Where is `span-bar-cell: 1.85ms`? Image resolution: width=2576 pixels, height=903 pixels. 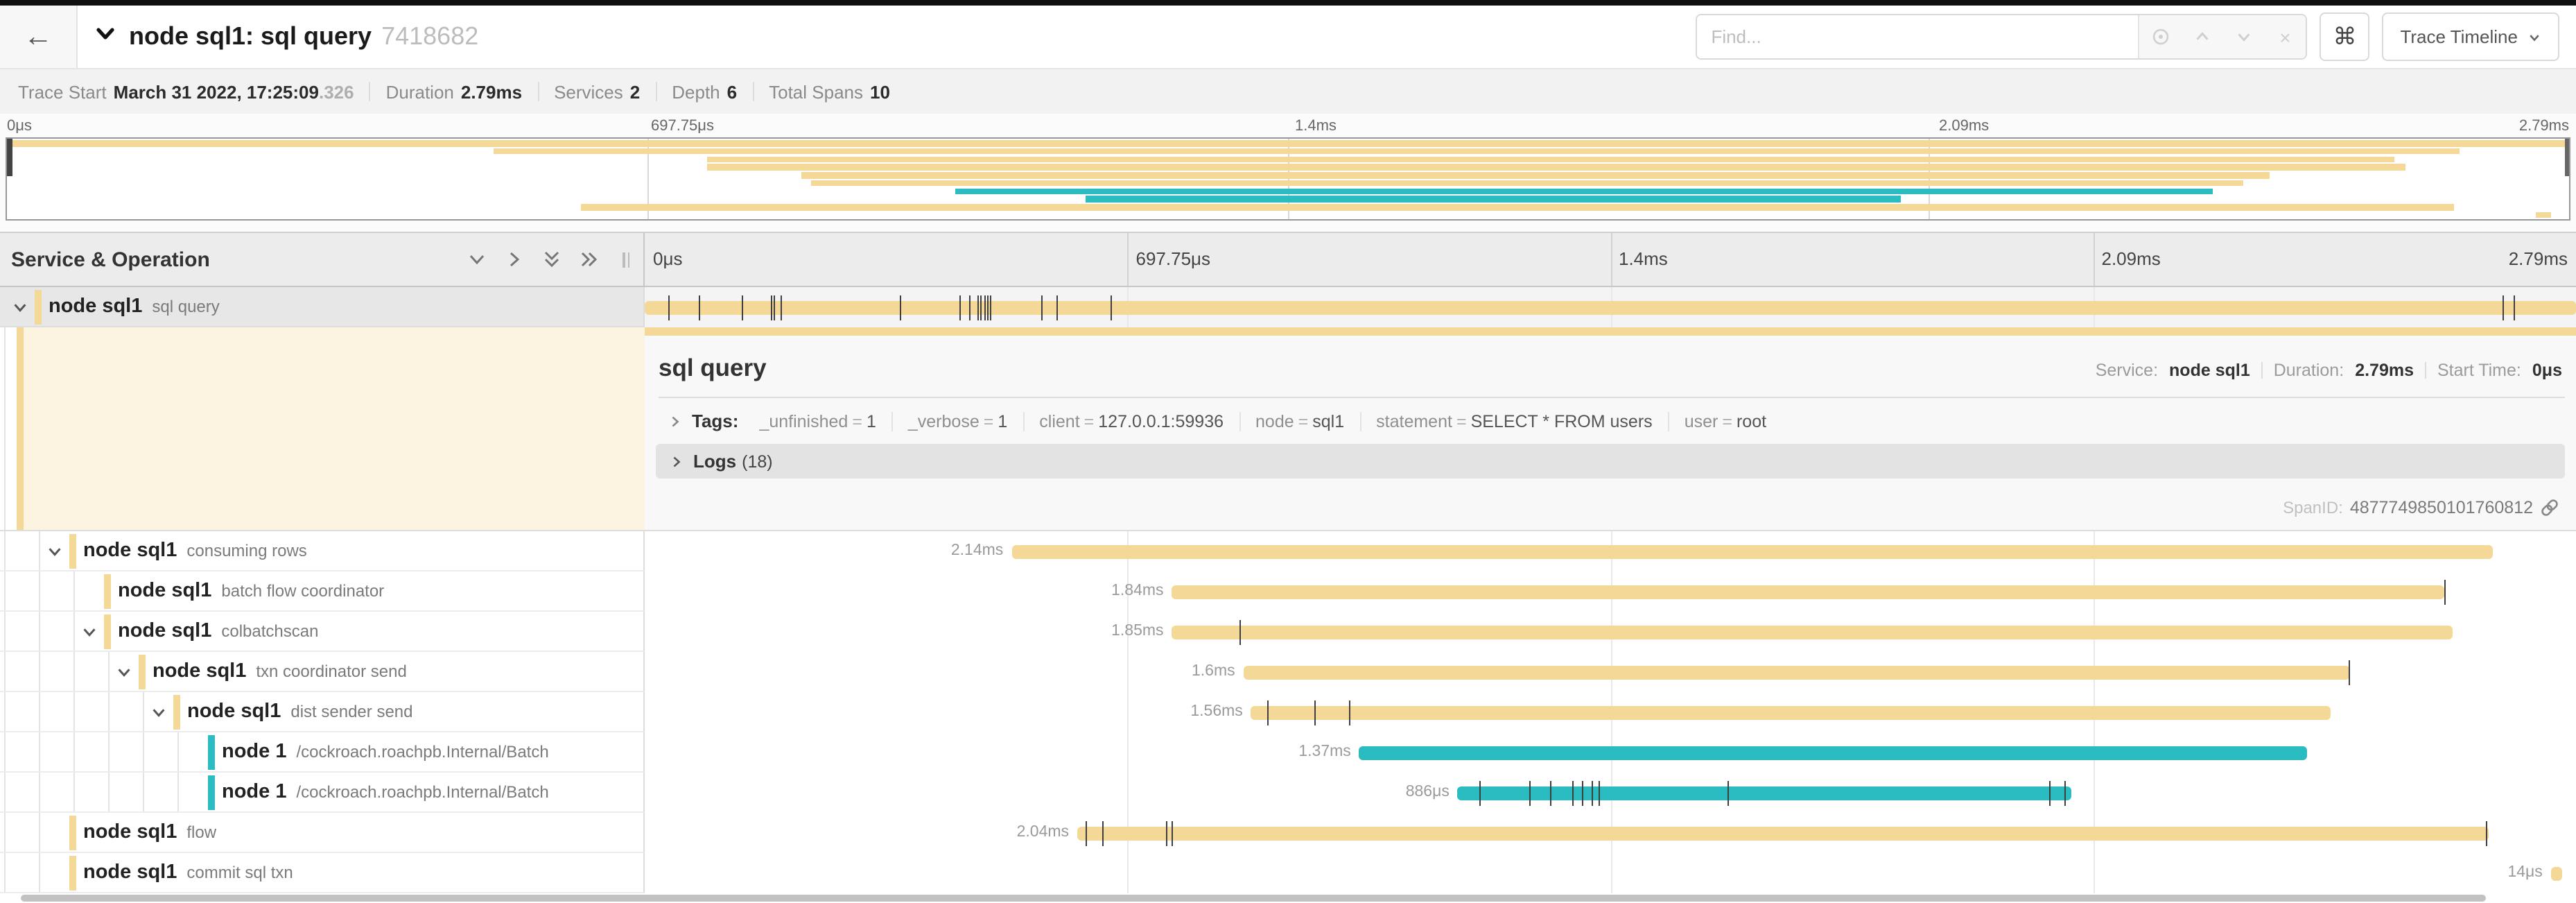 span-bar-cell: 1.85ms is located at coordinates (1610, 632).